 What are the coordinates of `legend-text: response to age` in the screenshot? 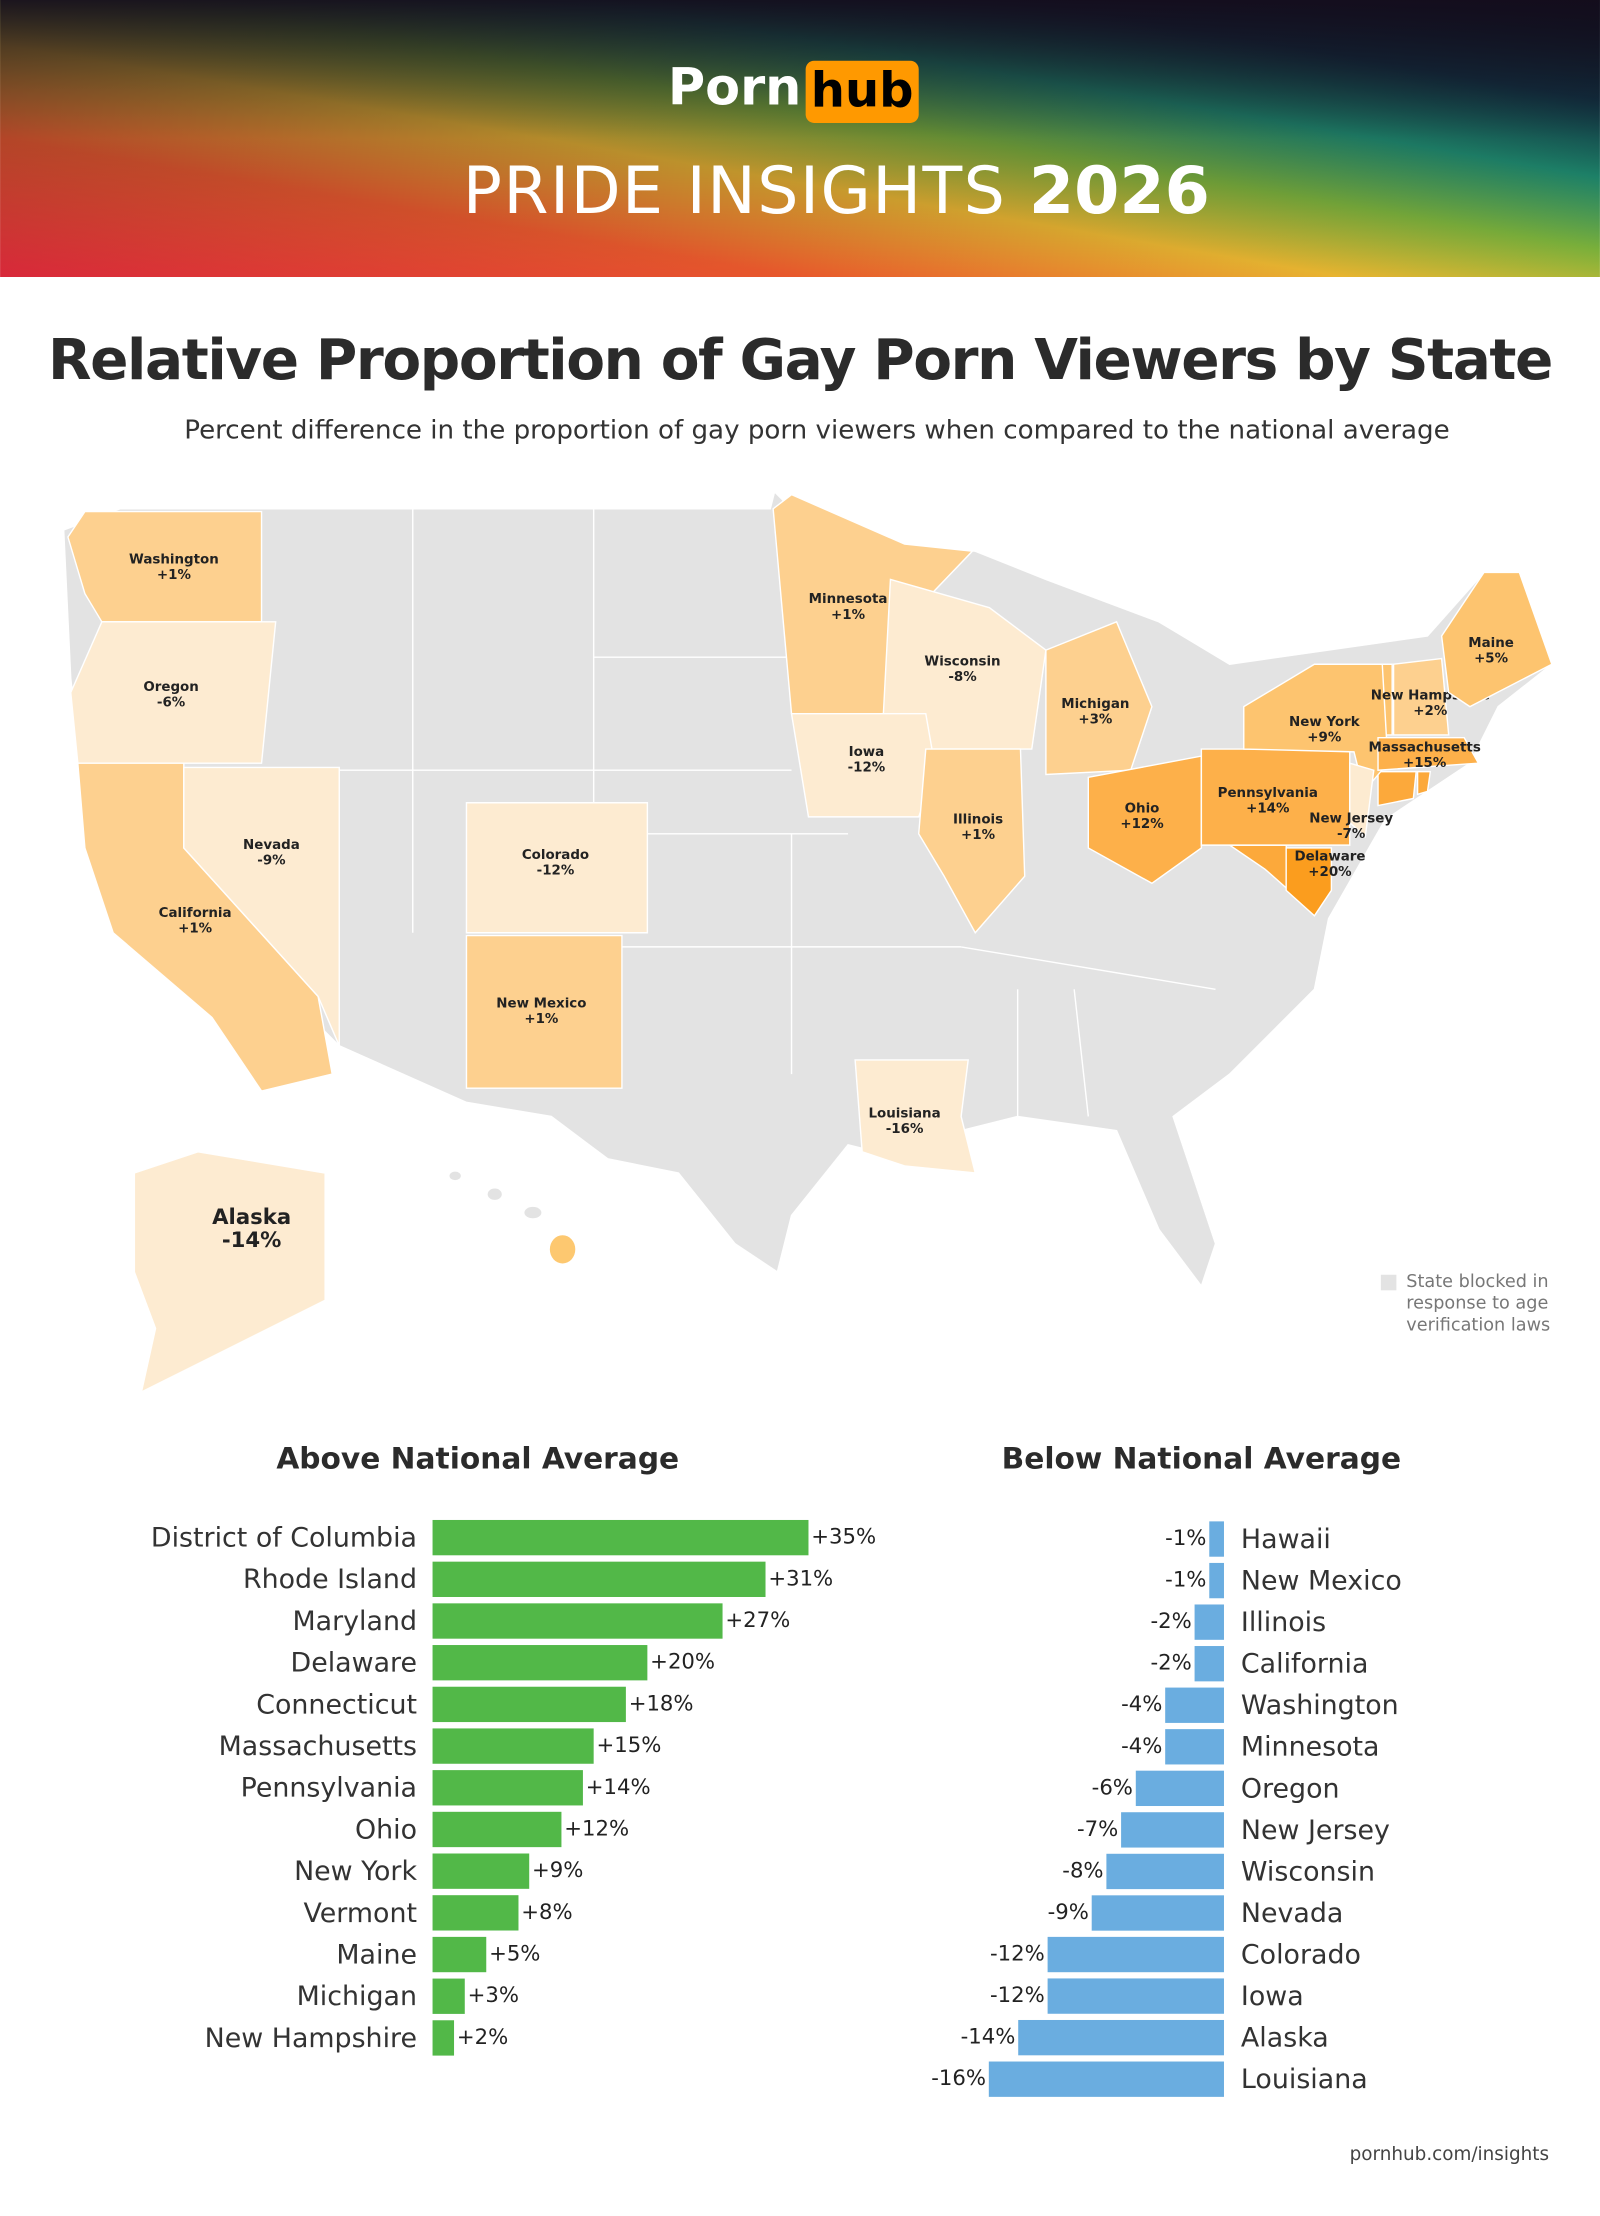 It's located at (1477, 1304).